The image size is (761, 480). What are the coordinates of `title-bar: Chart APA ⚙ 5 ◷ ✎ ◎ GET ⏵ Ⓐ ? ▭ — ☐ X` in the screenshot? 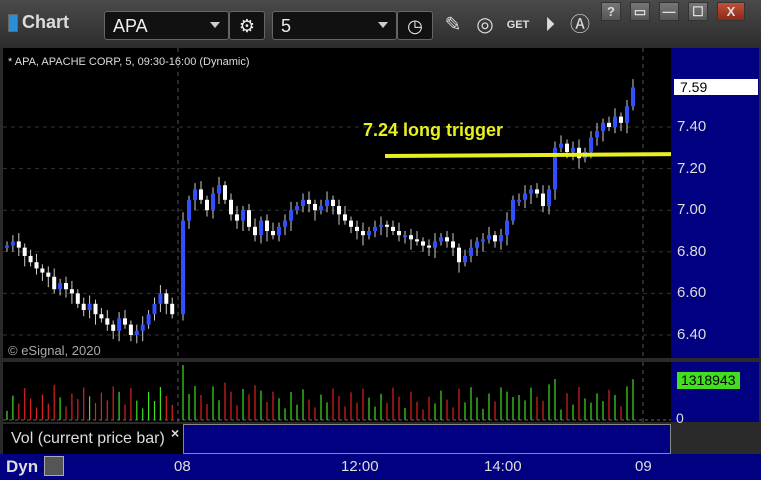 It's located at (380, 24).